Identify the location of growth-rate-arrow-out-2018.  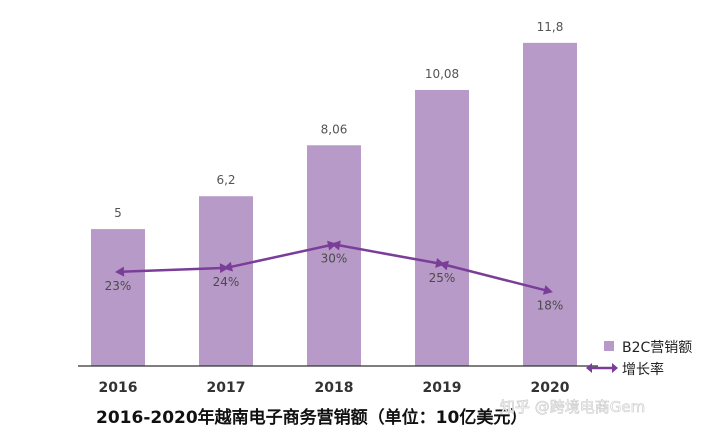
(336, 245).